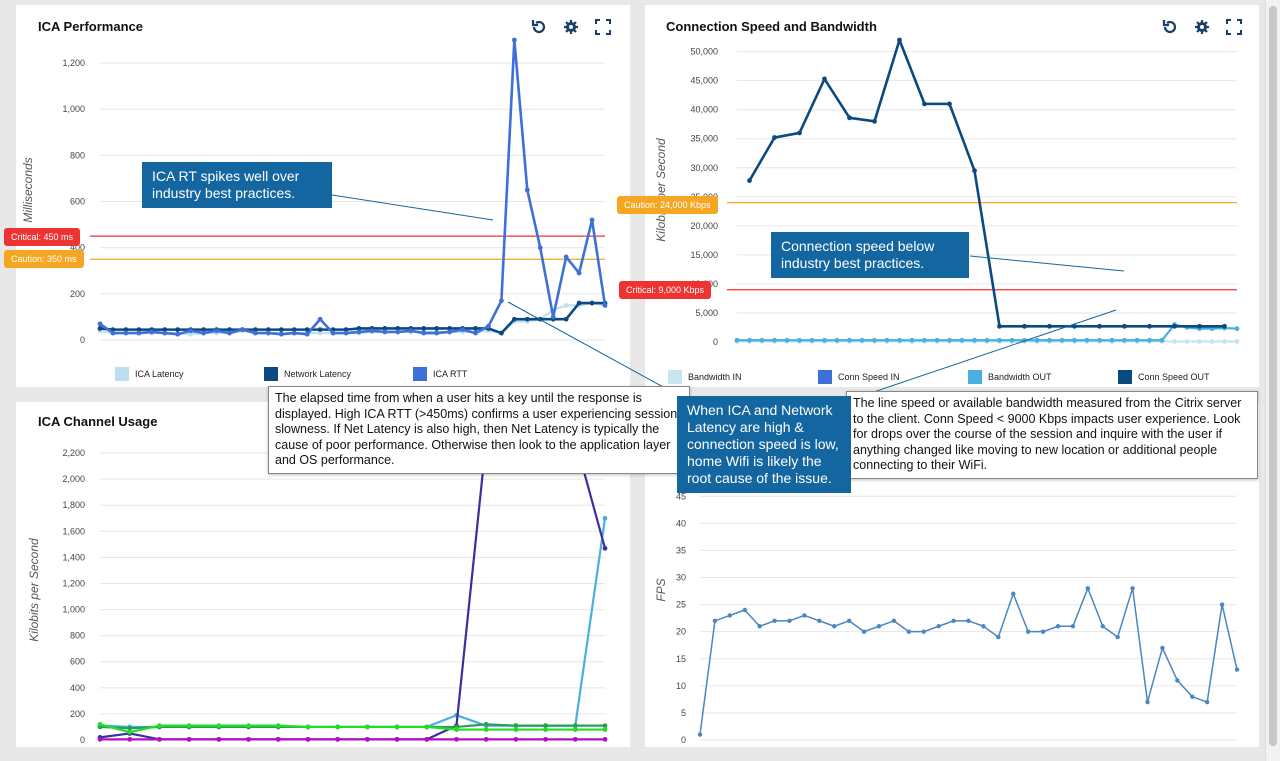 This screenshot has width=1280, height=761. What do you see at coordinates (149, 374) in the screenshot?
I see `legend-ica-latency: ICA Latency` at bounding box center [149, 374].